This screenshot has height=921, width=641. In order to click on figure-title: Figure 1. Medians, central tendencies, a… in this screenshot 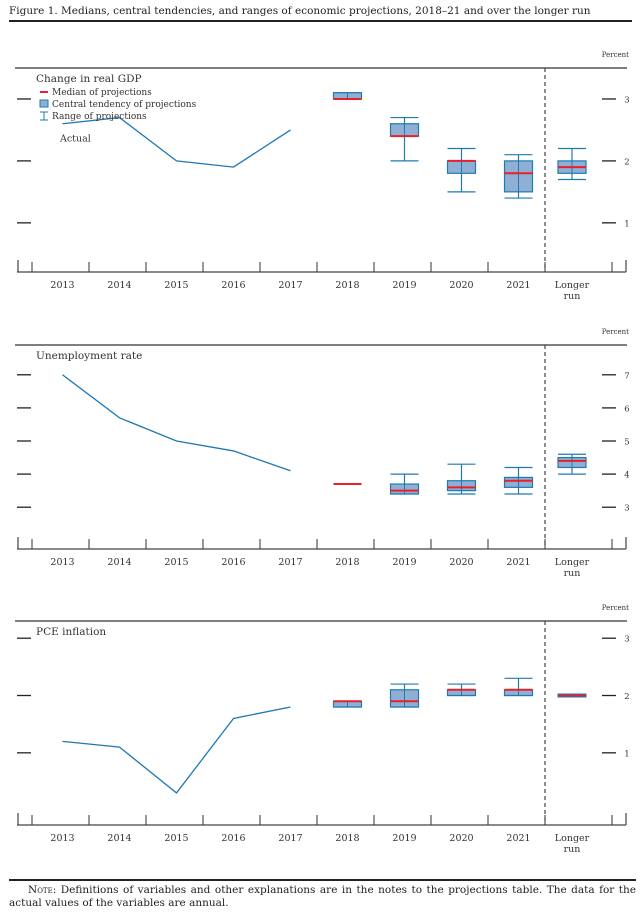, I will do `click(300, 11)`.